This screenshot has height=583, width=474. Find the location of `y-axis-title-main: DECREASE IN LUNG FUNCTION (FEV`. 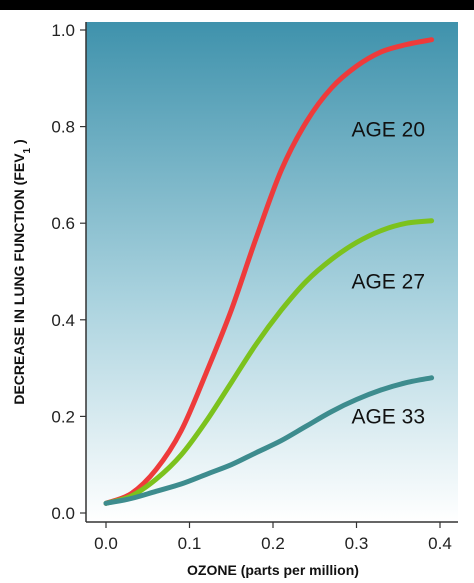

y-axis-title-main: DECREASE IN LUNG FUNCTION (FEV is located at coordinates (19, 279).